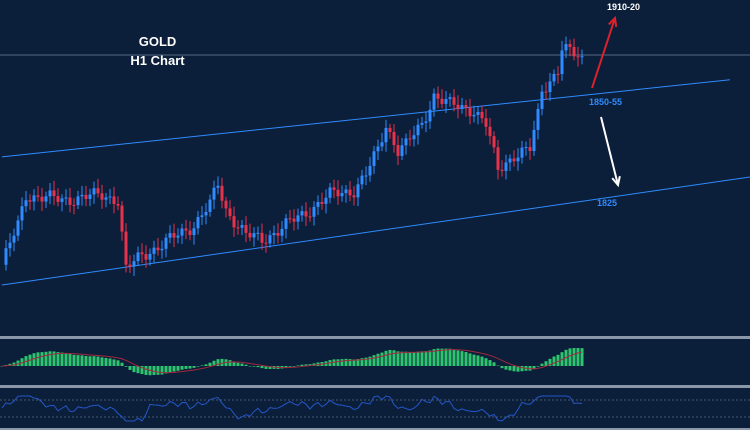 Image resolution: width=750 pixels, height=430 pixels. I want to click on bearish-arrow, so click(609, 151).